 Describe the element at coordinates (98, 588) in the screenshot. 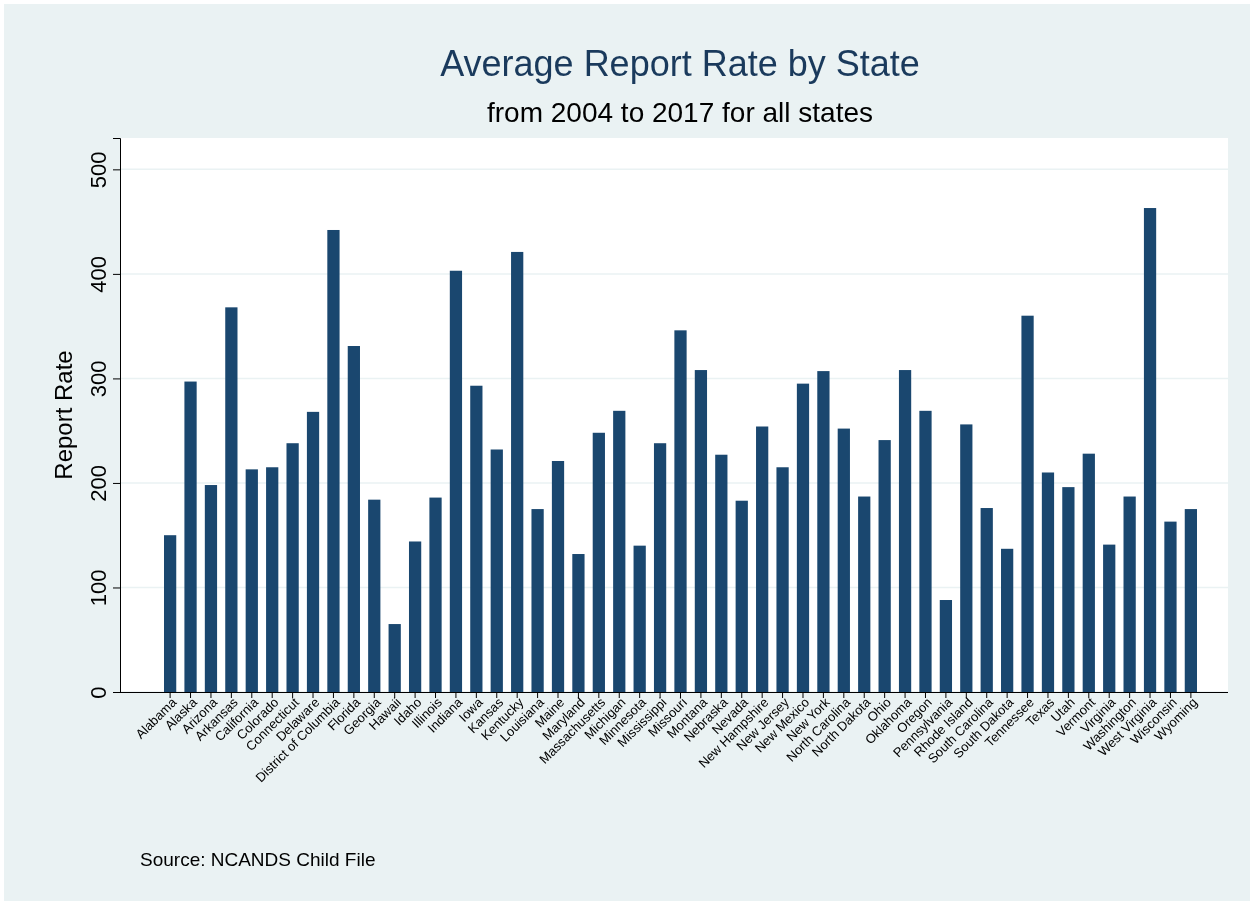

I see `y-tick-label: 100` at that location.